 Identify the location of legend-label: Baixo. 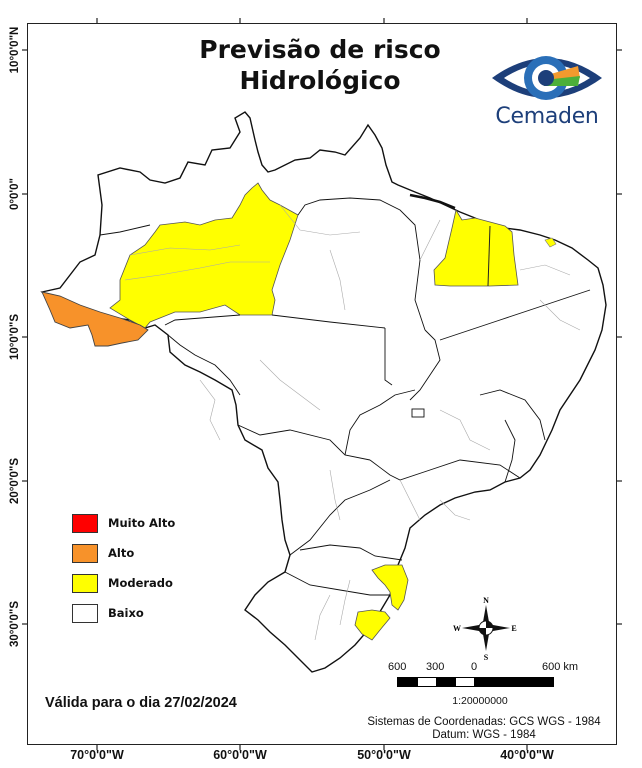
(126, 613).